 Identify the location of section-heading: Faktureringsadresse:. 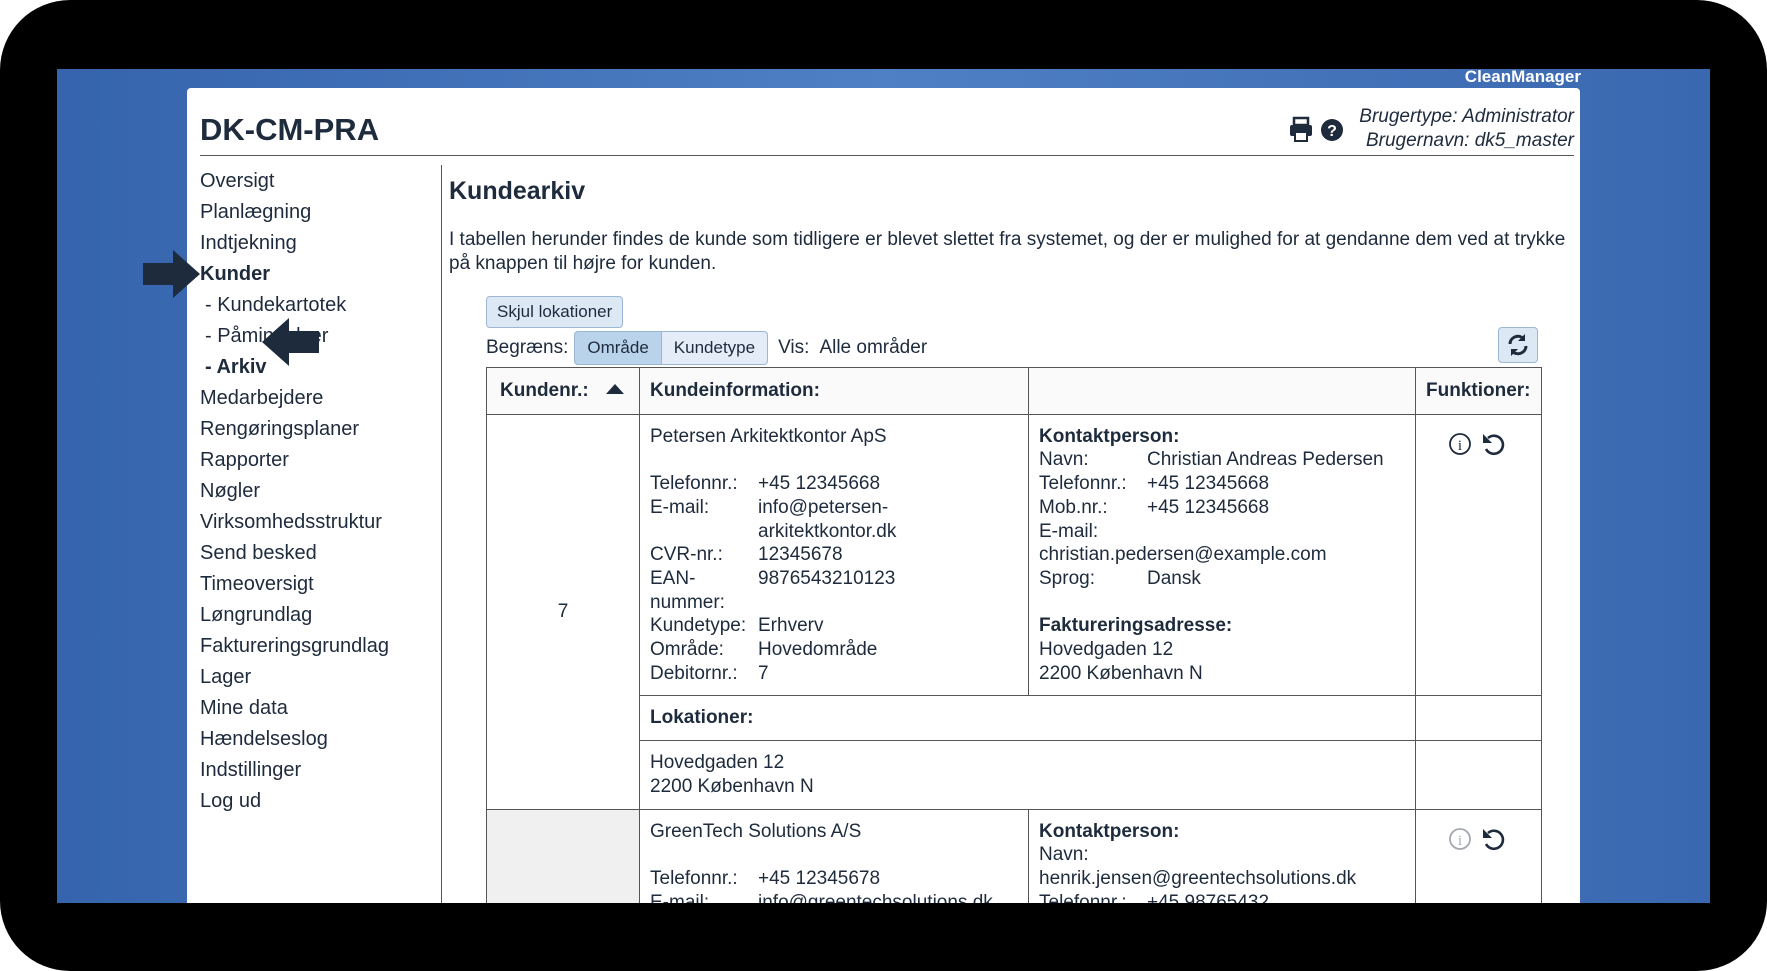
(1136, 626).